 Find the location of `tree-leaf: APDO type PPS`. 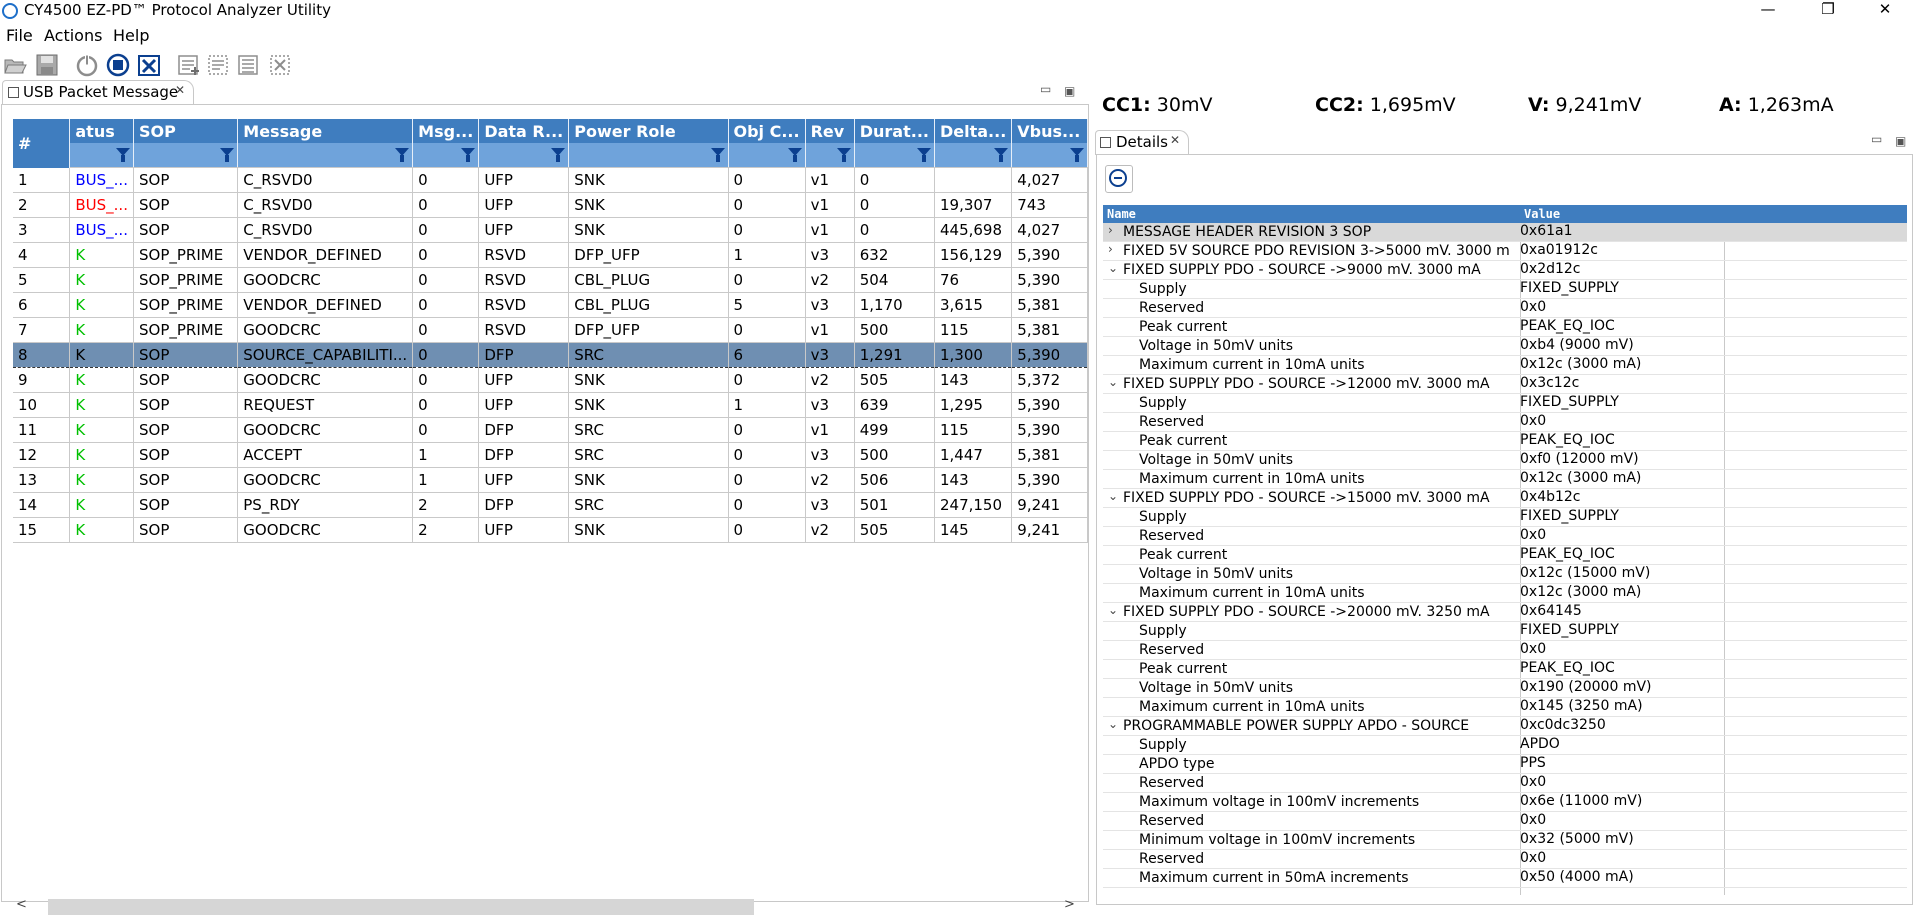

tree-leaf: APDO type PPS is located at coordinates (1505, 764).